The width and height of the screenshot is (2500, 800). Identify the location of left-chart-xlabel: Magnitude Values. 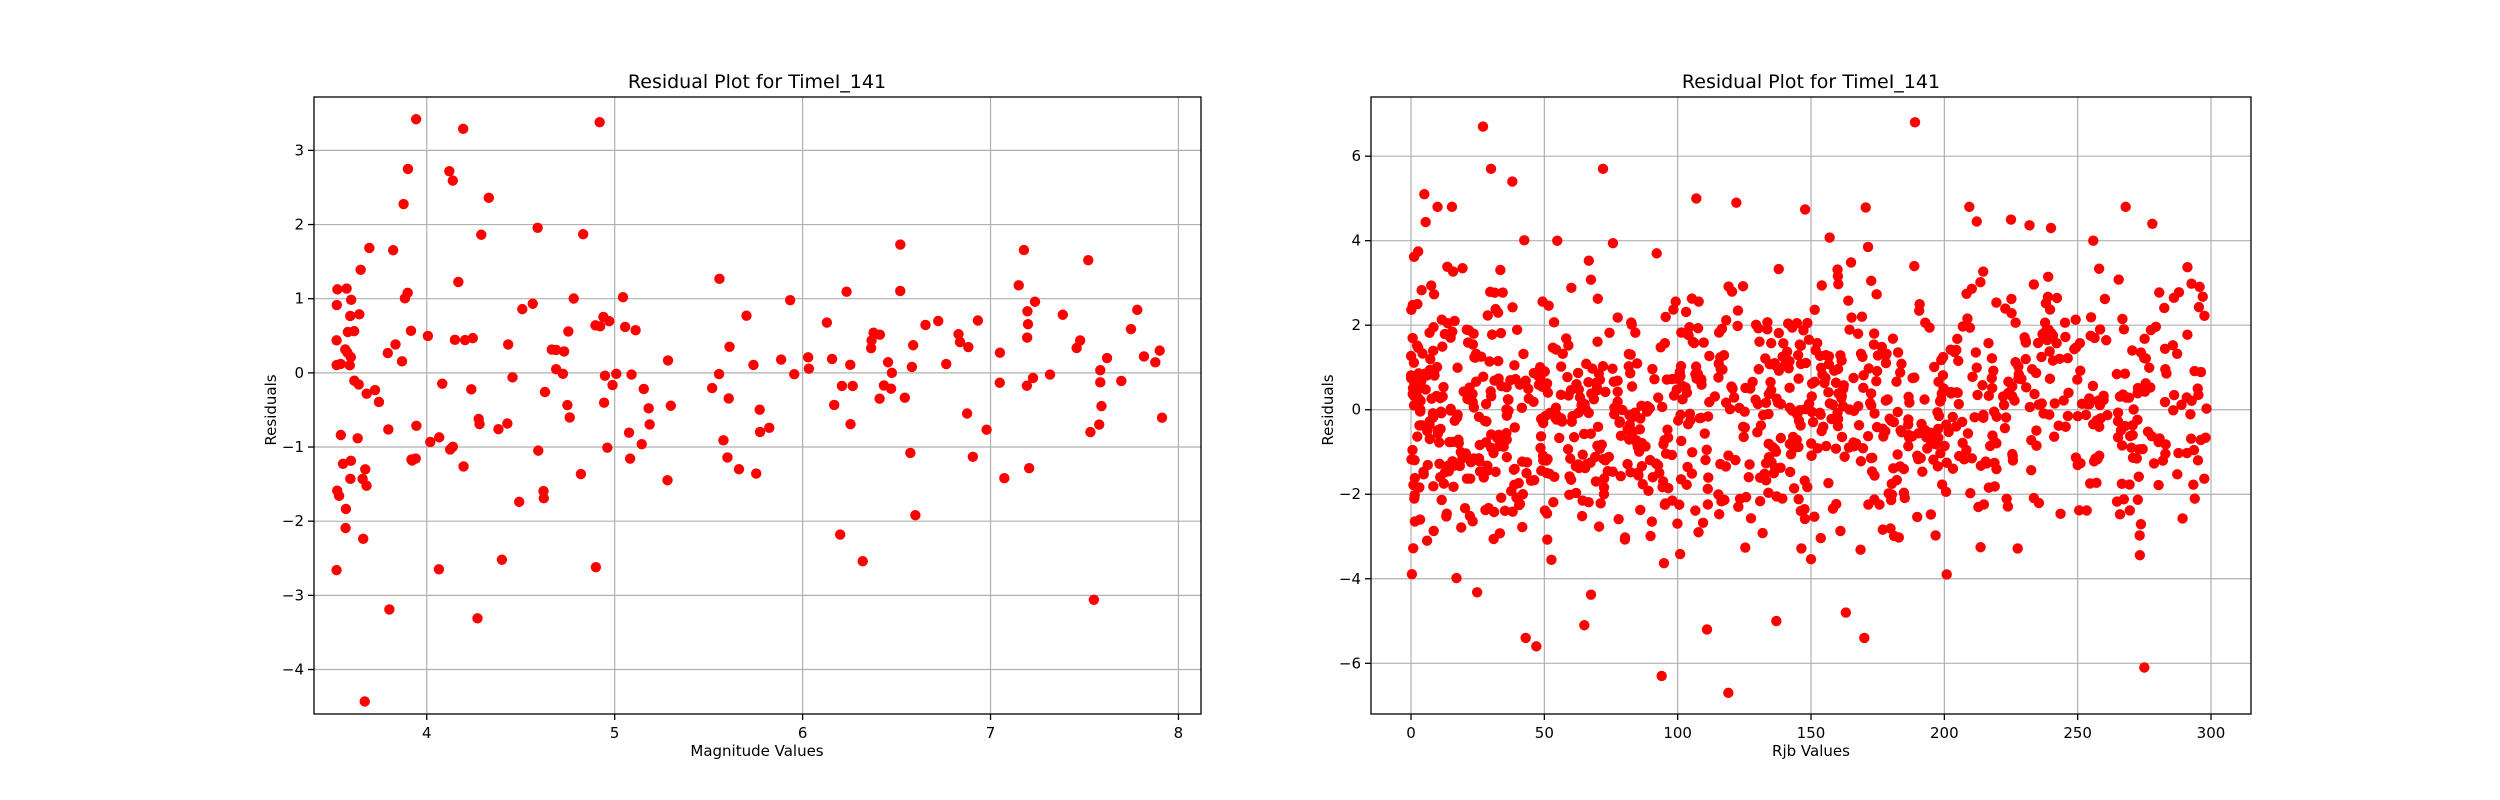
(756, 751).